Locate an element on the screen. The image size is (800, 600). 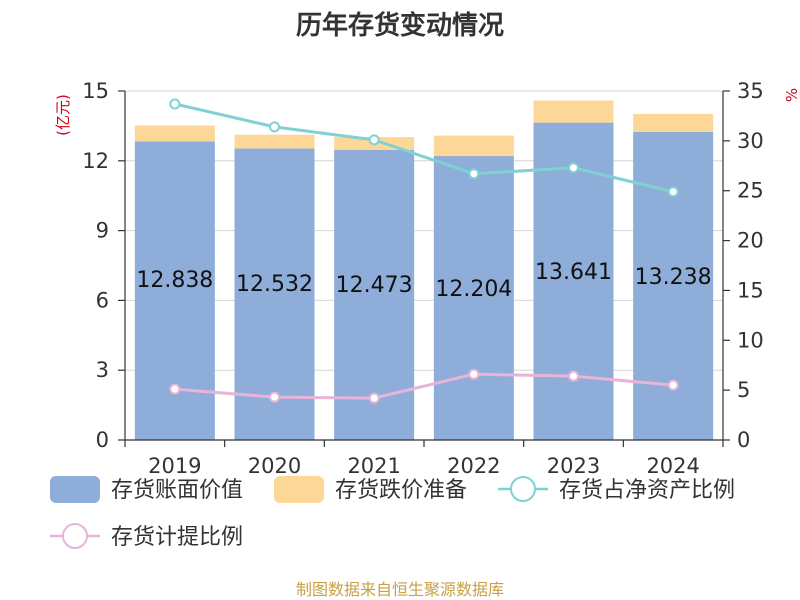
bar-labels: 12.838 12.532 12.473 12.204 13.641 13.238 is located at coordinates (423, 281).